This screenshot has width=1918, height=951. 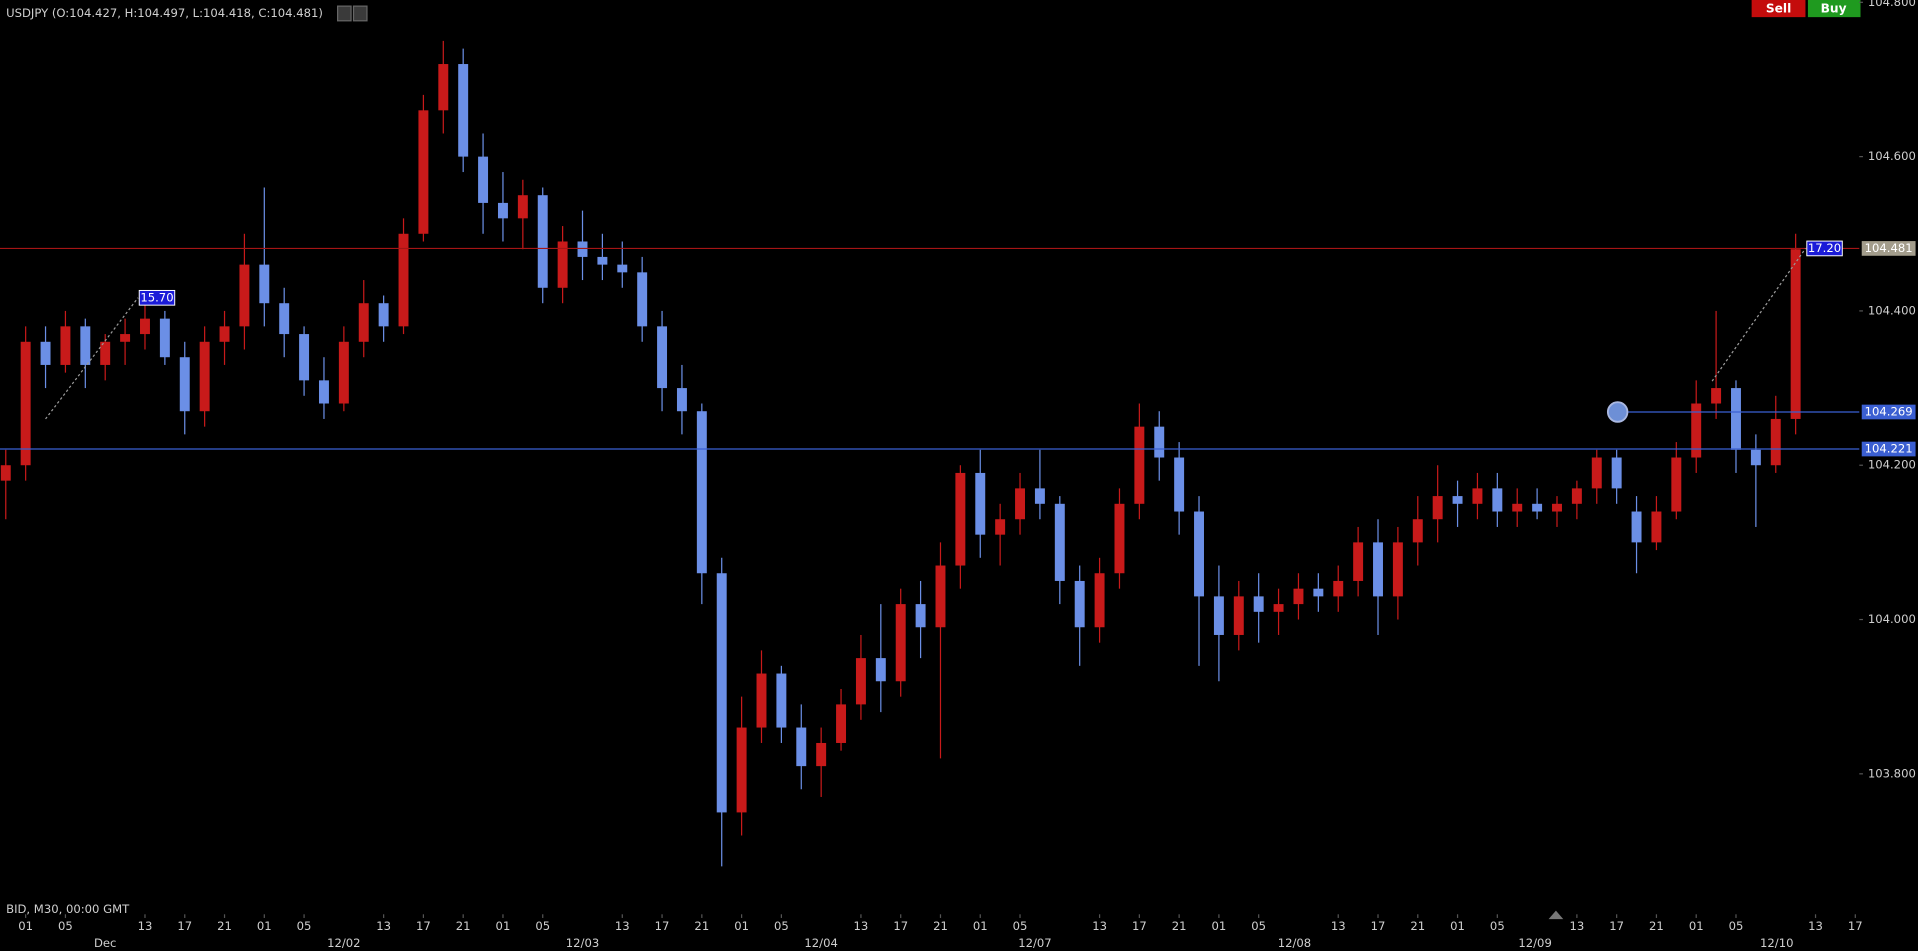 I want to click on price-tag-label: 104.221, so click(x=1889, y=449).